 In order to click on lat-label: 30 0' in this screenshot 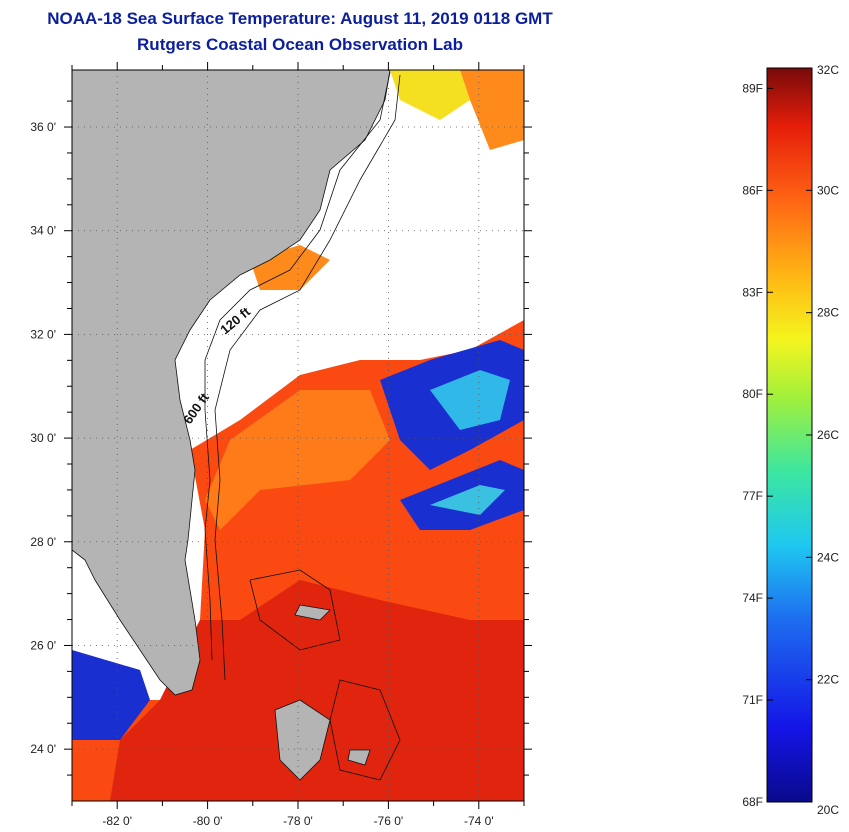, I will do `click(43, 438)`.